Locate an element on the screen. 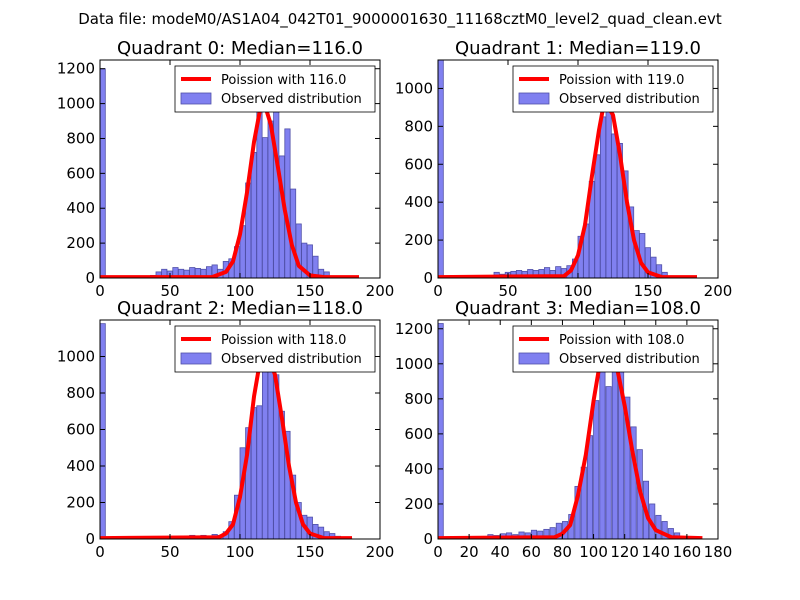  x-tick-label: 40 is located at coordinates (500, 552).